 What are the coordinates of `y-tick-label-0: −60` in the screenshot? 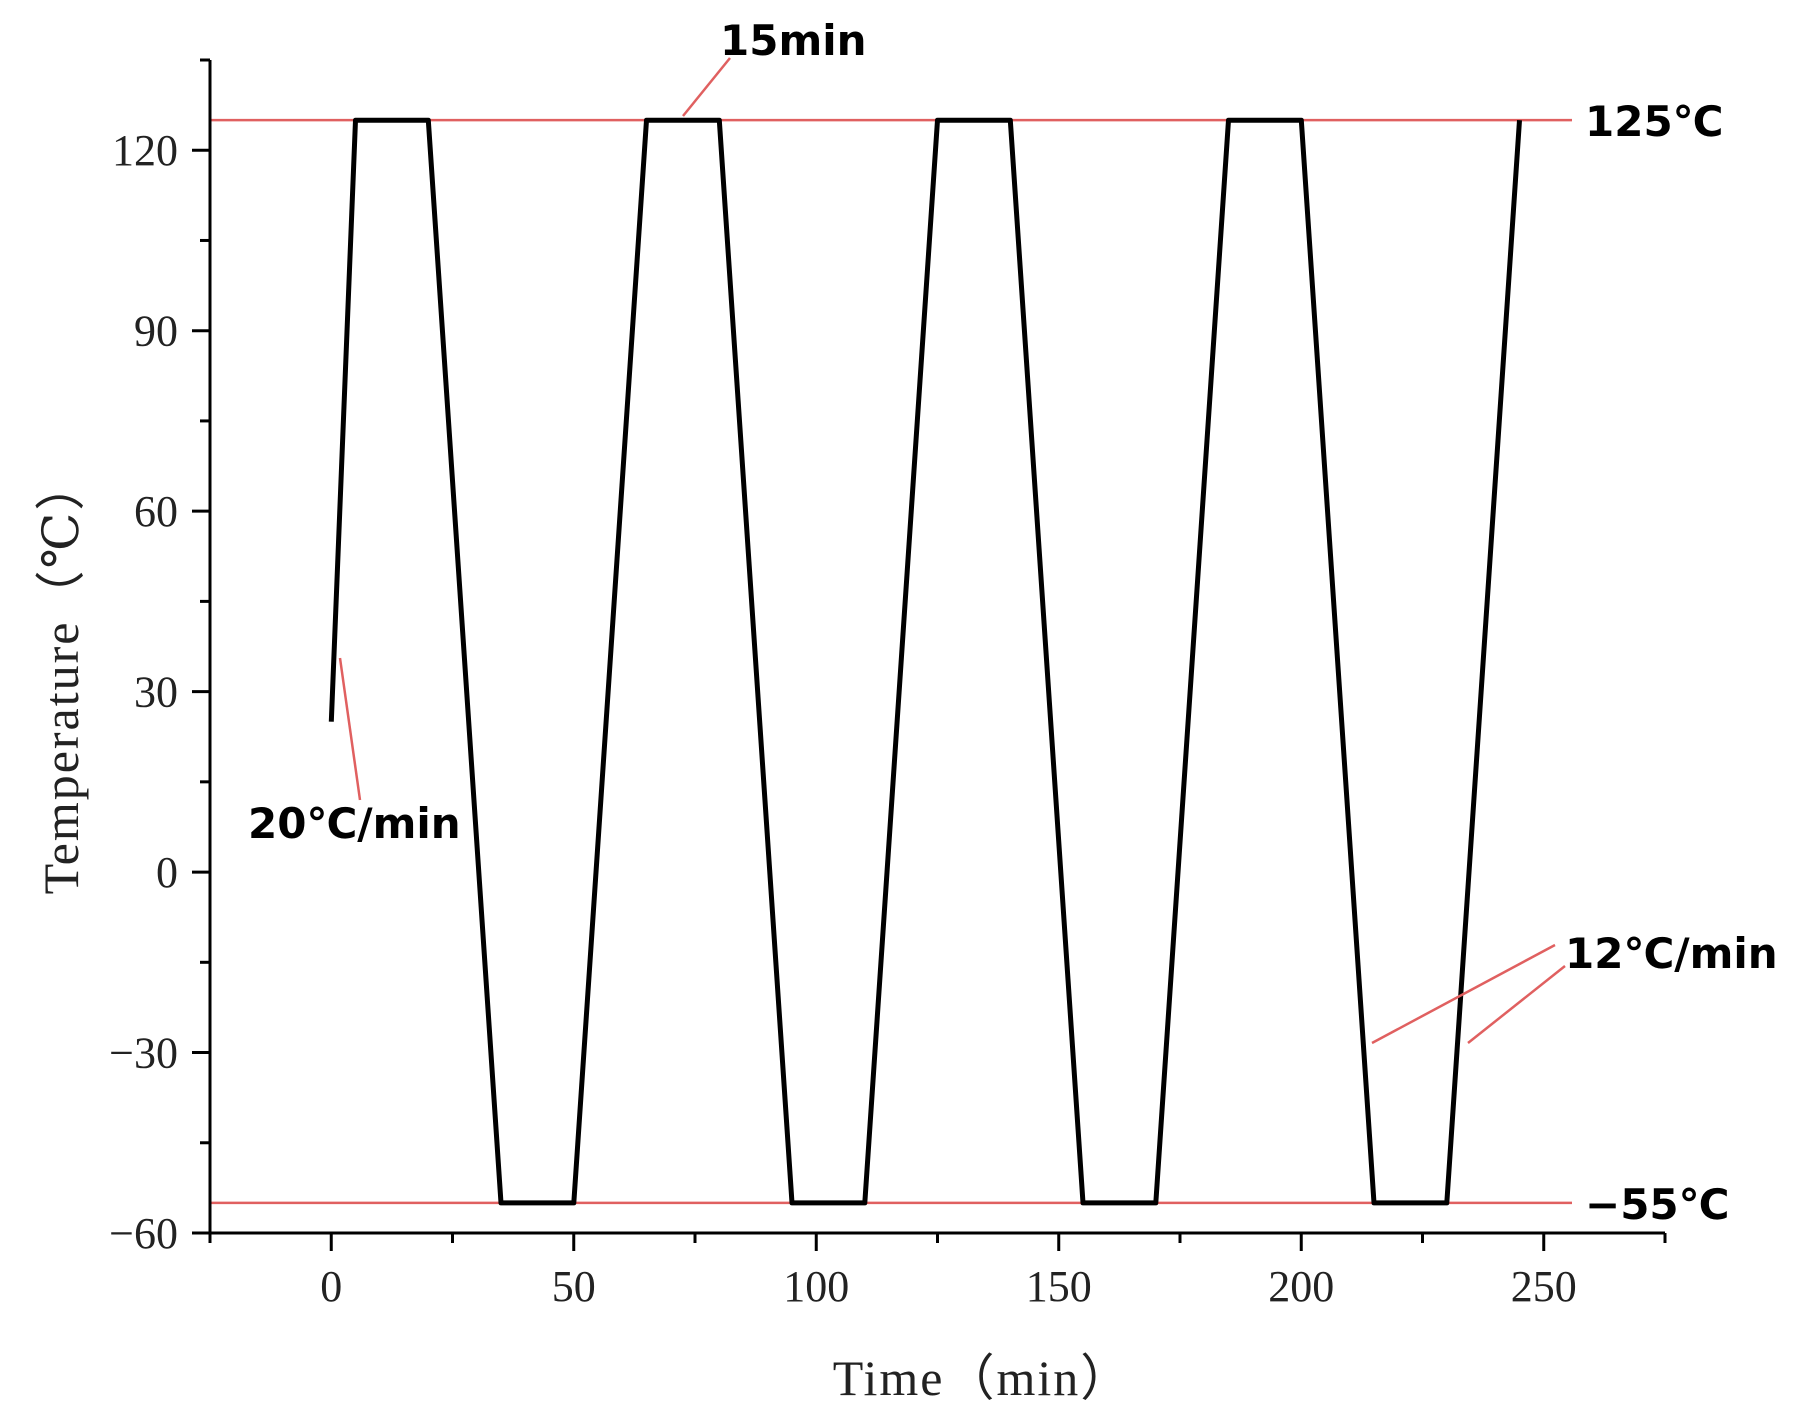 It's located at (143, 1233).